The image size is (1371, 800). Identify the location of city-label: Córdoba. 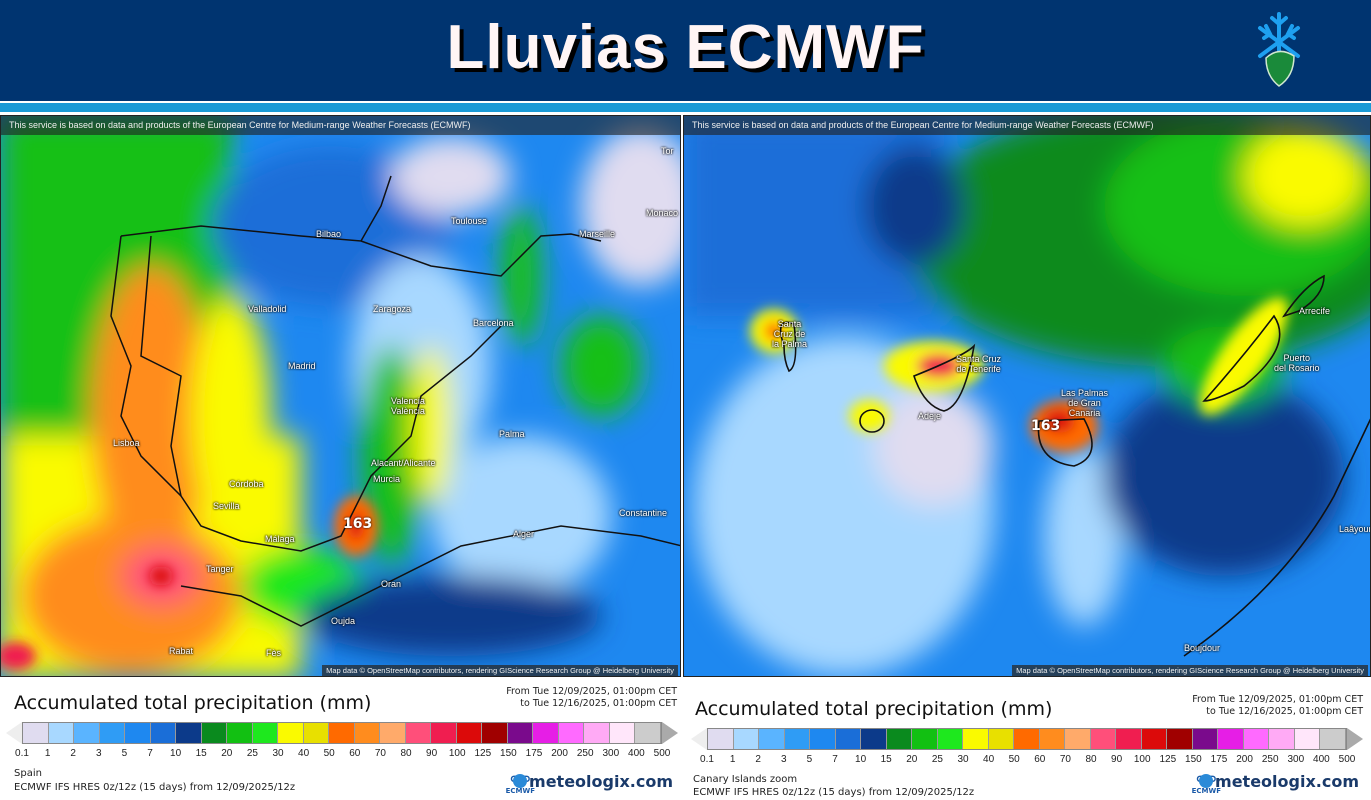
(246, 484).